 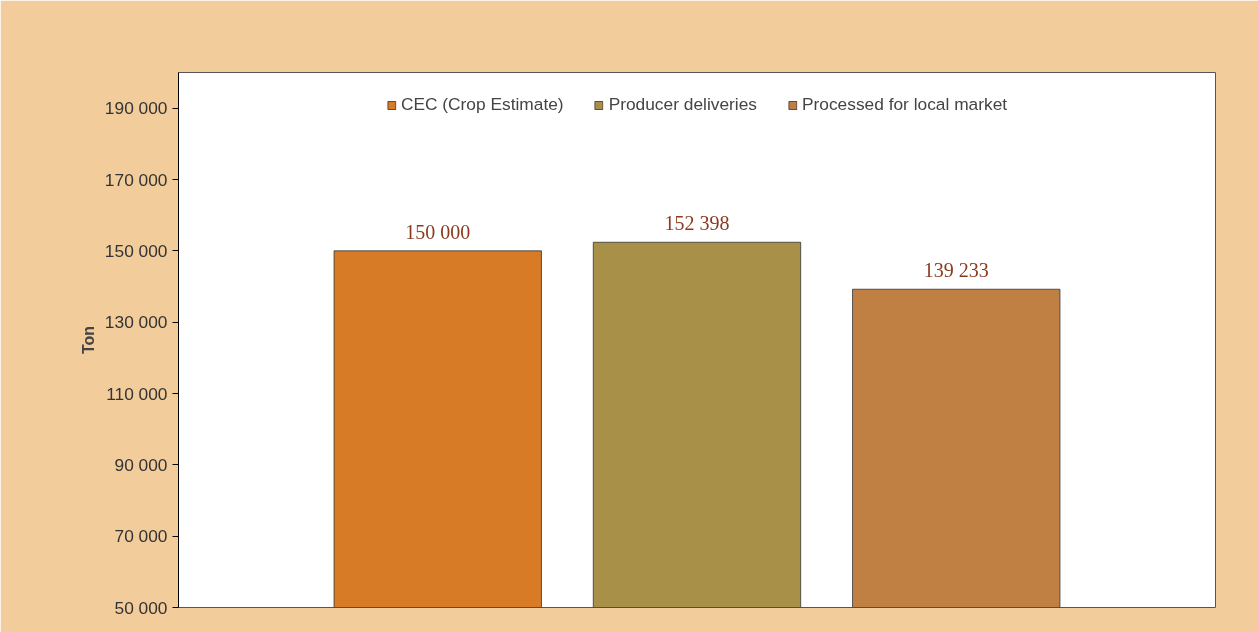 I want to click on y-axis-title: Ton, so click(x=88, y=340).